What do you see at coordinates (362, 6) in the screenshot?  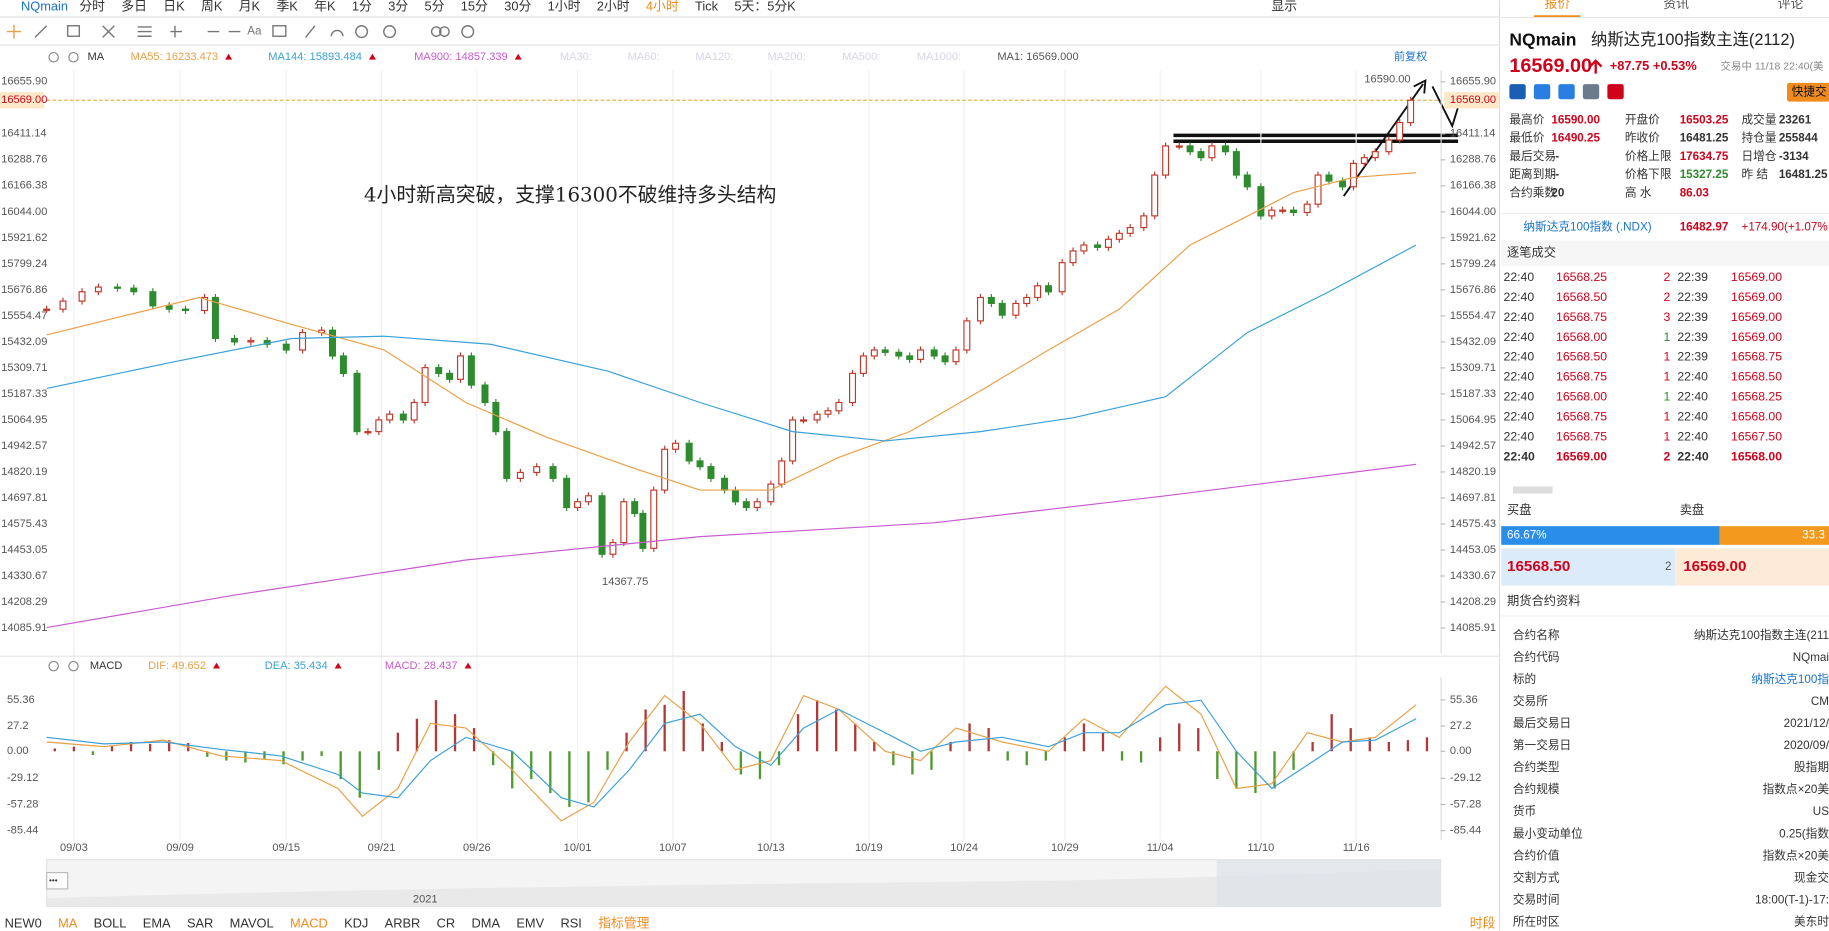 I see `period-tab: 1分` at bounding box center [362, 6].